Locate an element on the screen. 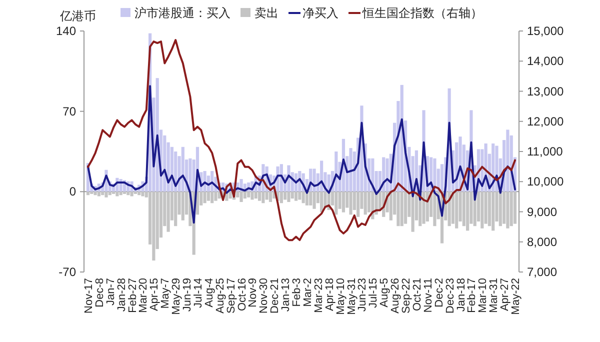 The width and height of the screenshot is (600, 342). x-tick-label: Feb-17 is located at coordinates (472, 295).